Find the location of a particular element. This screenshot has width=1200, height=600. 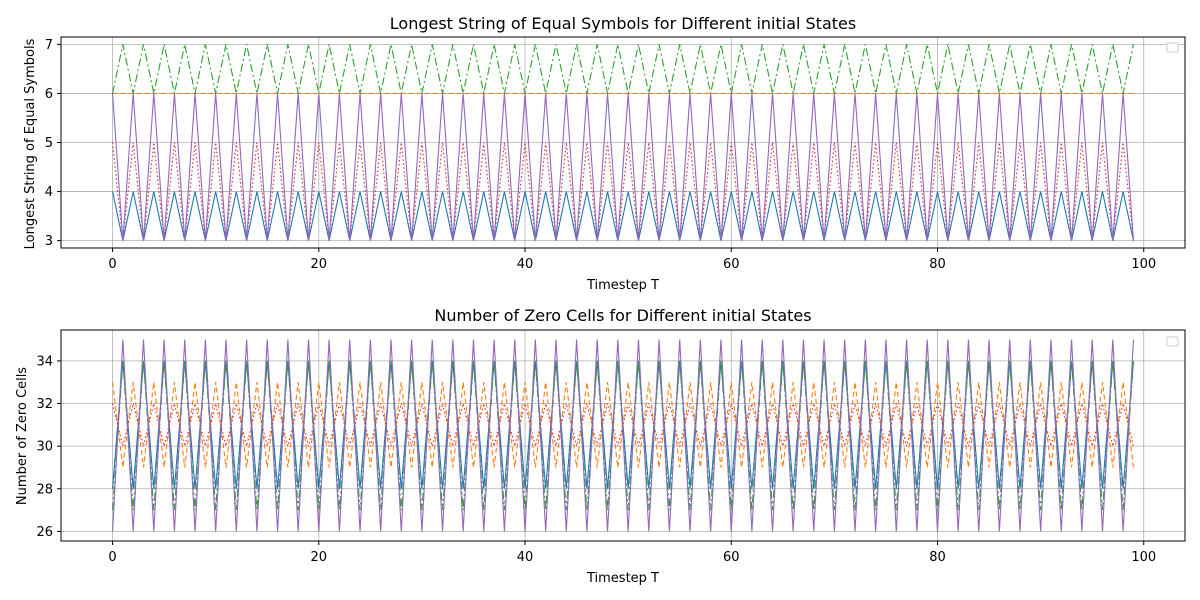

y-tick-label: 7 is located at coordinates (49, 45).